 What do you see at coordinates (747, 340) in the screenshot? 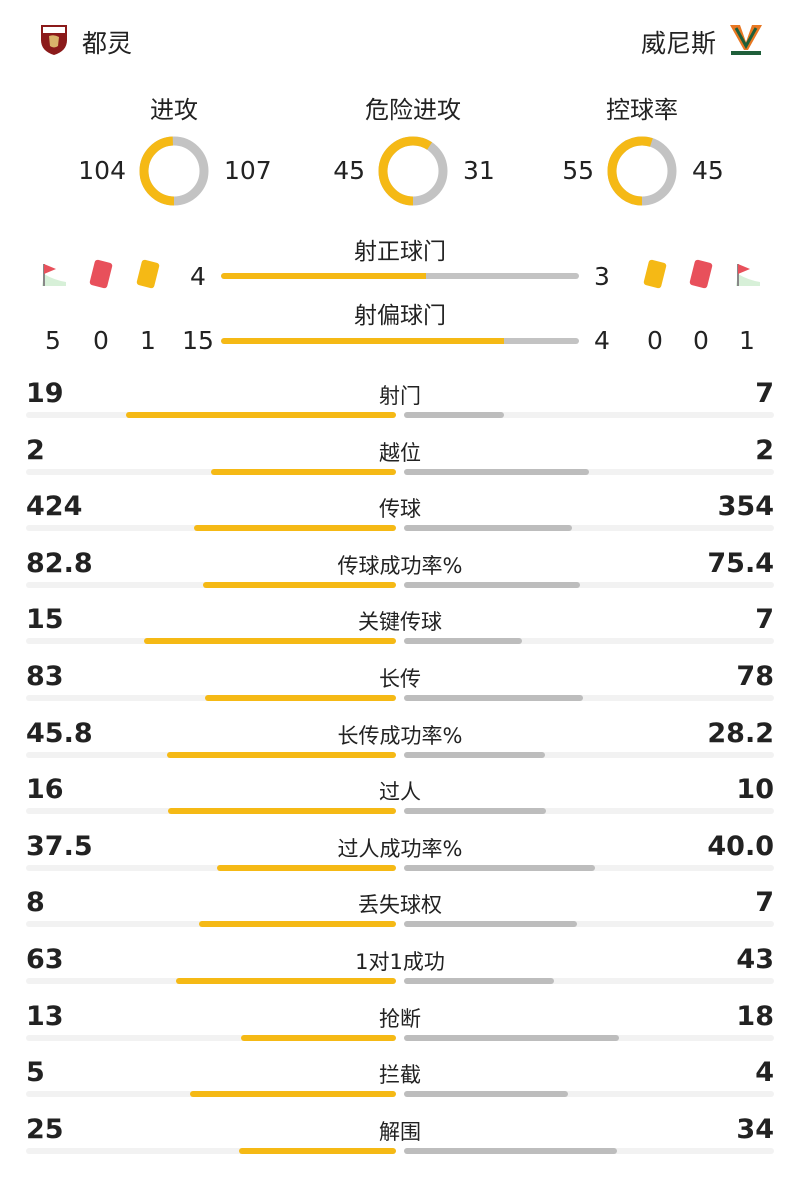
I see `away-corners-count: 1` at bounding box center [747, 340].